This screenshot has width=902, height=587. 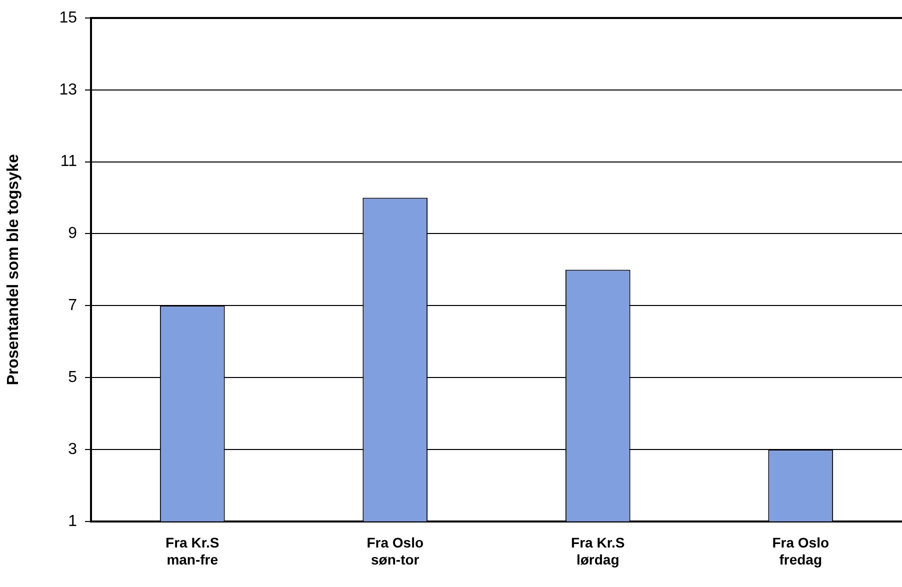 What do you see at coordinates (68, 89) in the screenshot?
I see `y-tick-label: 13` at bounding box center [68, 89].